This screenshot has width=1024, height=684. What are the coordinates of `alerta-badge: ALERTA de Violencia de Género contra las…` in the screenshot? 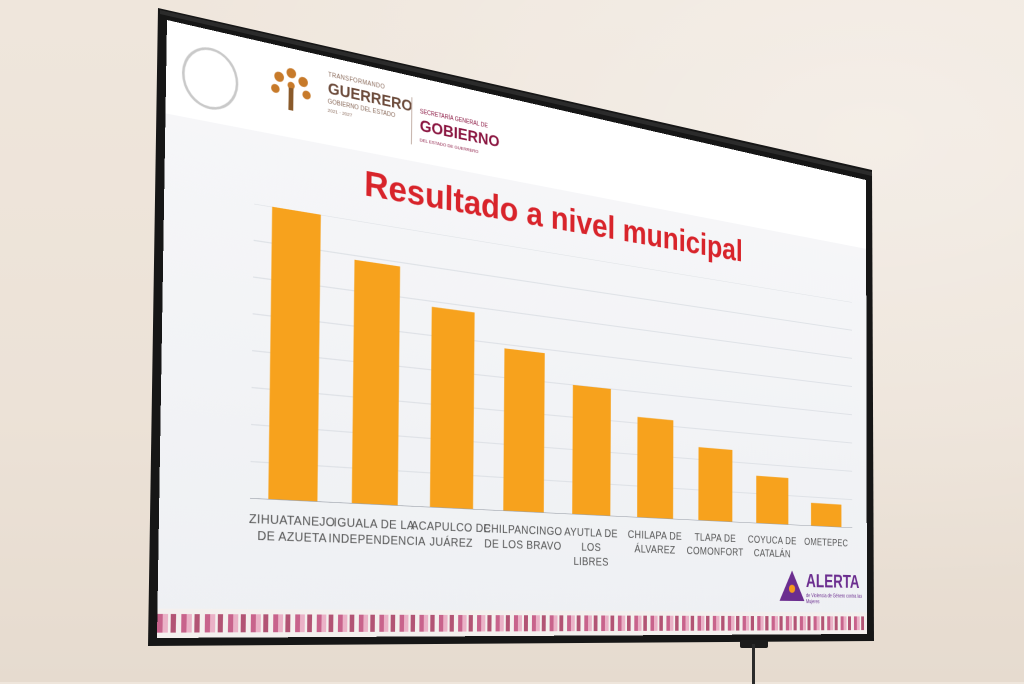 It's located at (821, 589).